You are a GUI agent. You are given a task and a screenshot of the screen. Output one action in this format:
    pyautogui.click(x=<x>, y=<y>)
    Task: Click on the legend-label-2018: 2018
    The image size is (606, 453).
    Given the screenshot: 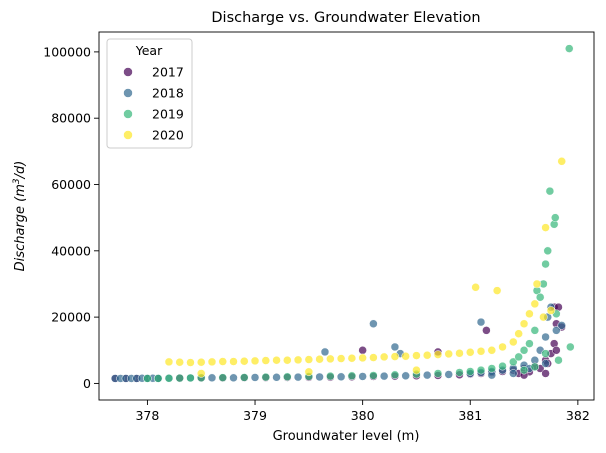 What is the action you would take?
    pyautogui.click(x=168, y=93)
    